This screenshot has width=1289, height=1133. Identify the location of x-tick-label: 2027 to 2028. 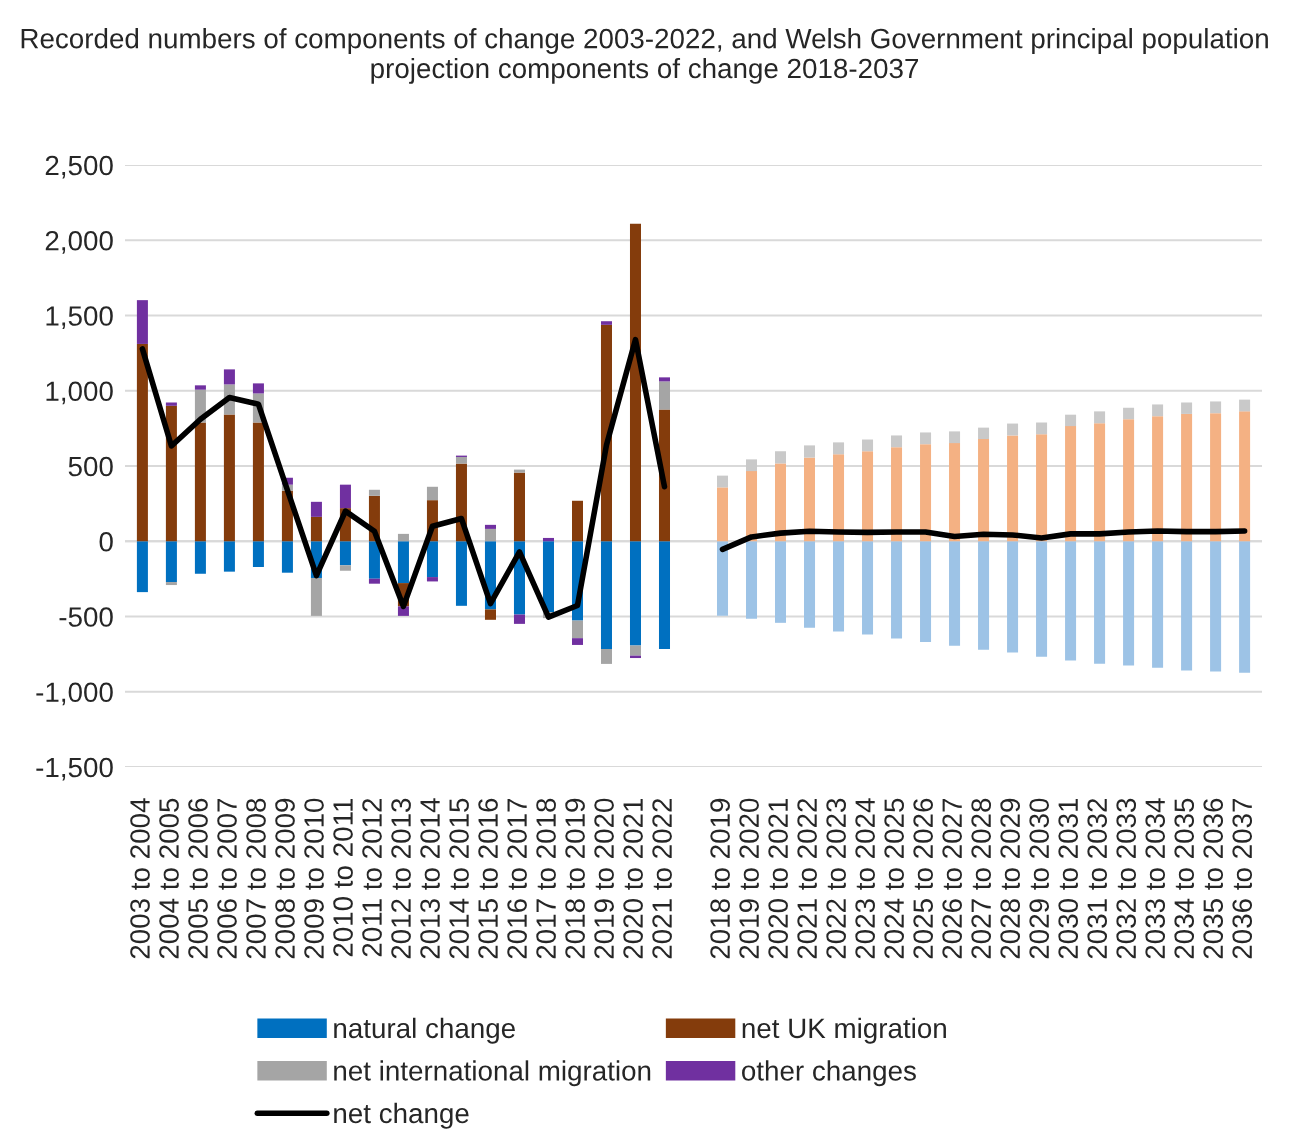
(981, 878).